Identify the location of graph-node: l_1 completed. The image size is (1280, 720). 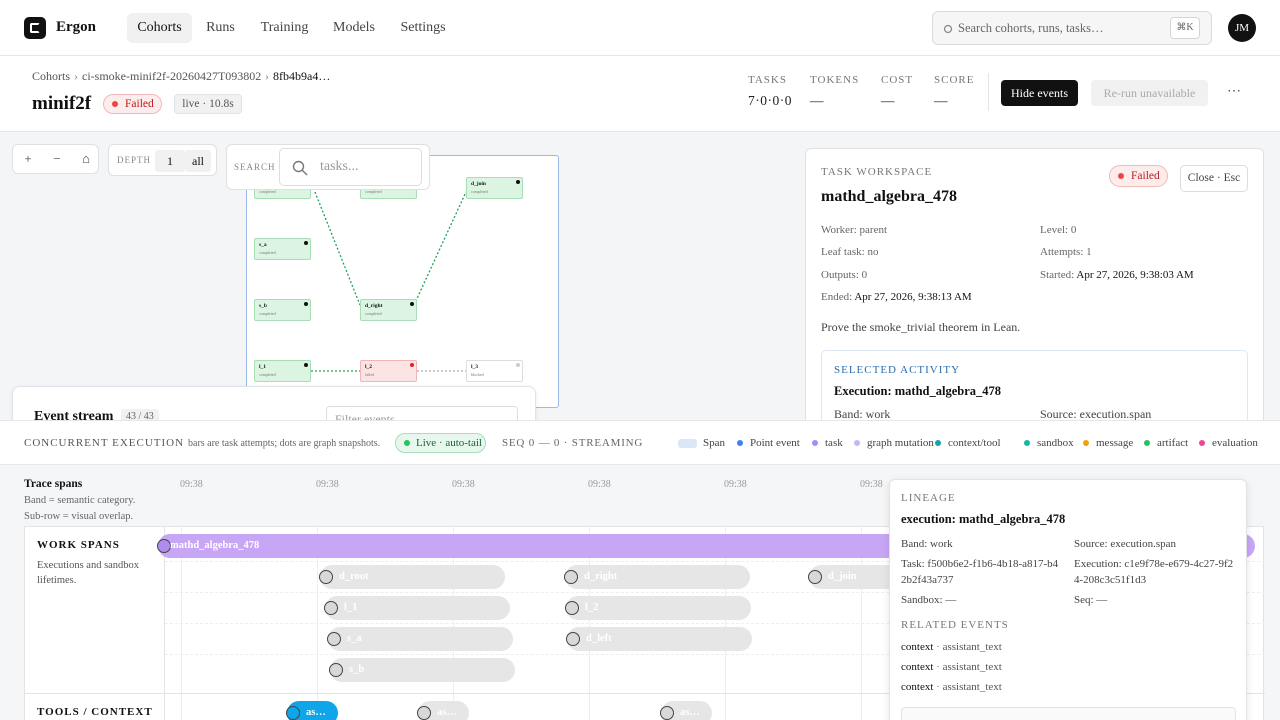
(282, 371).